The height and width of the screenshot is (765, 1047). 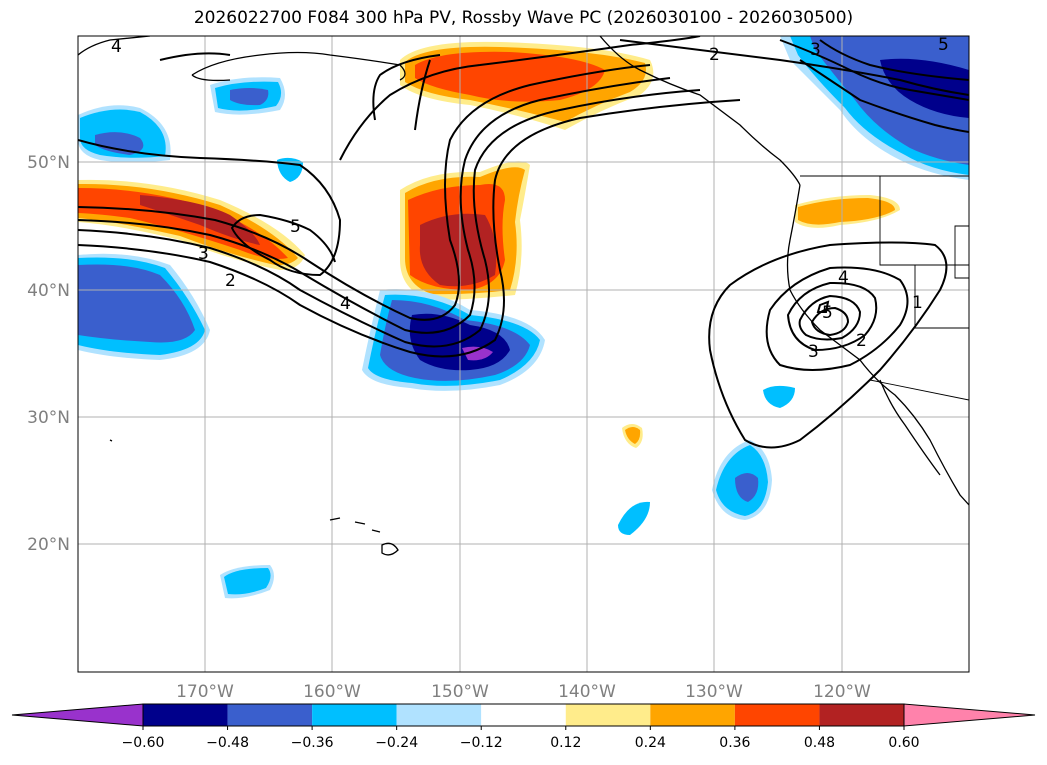 I want to click on colorbar-extend-min, so click(x=77, y=715).